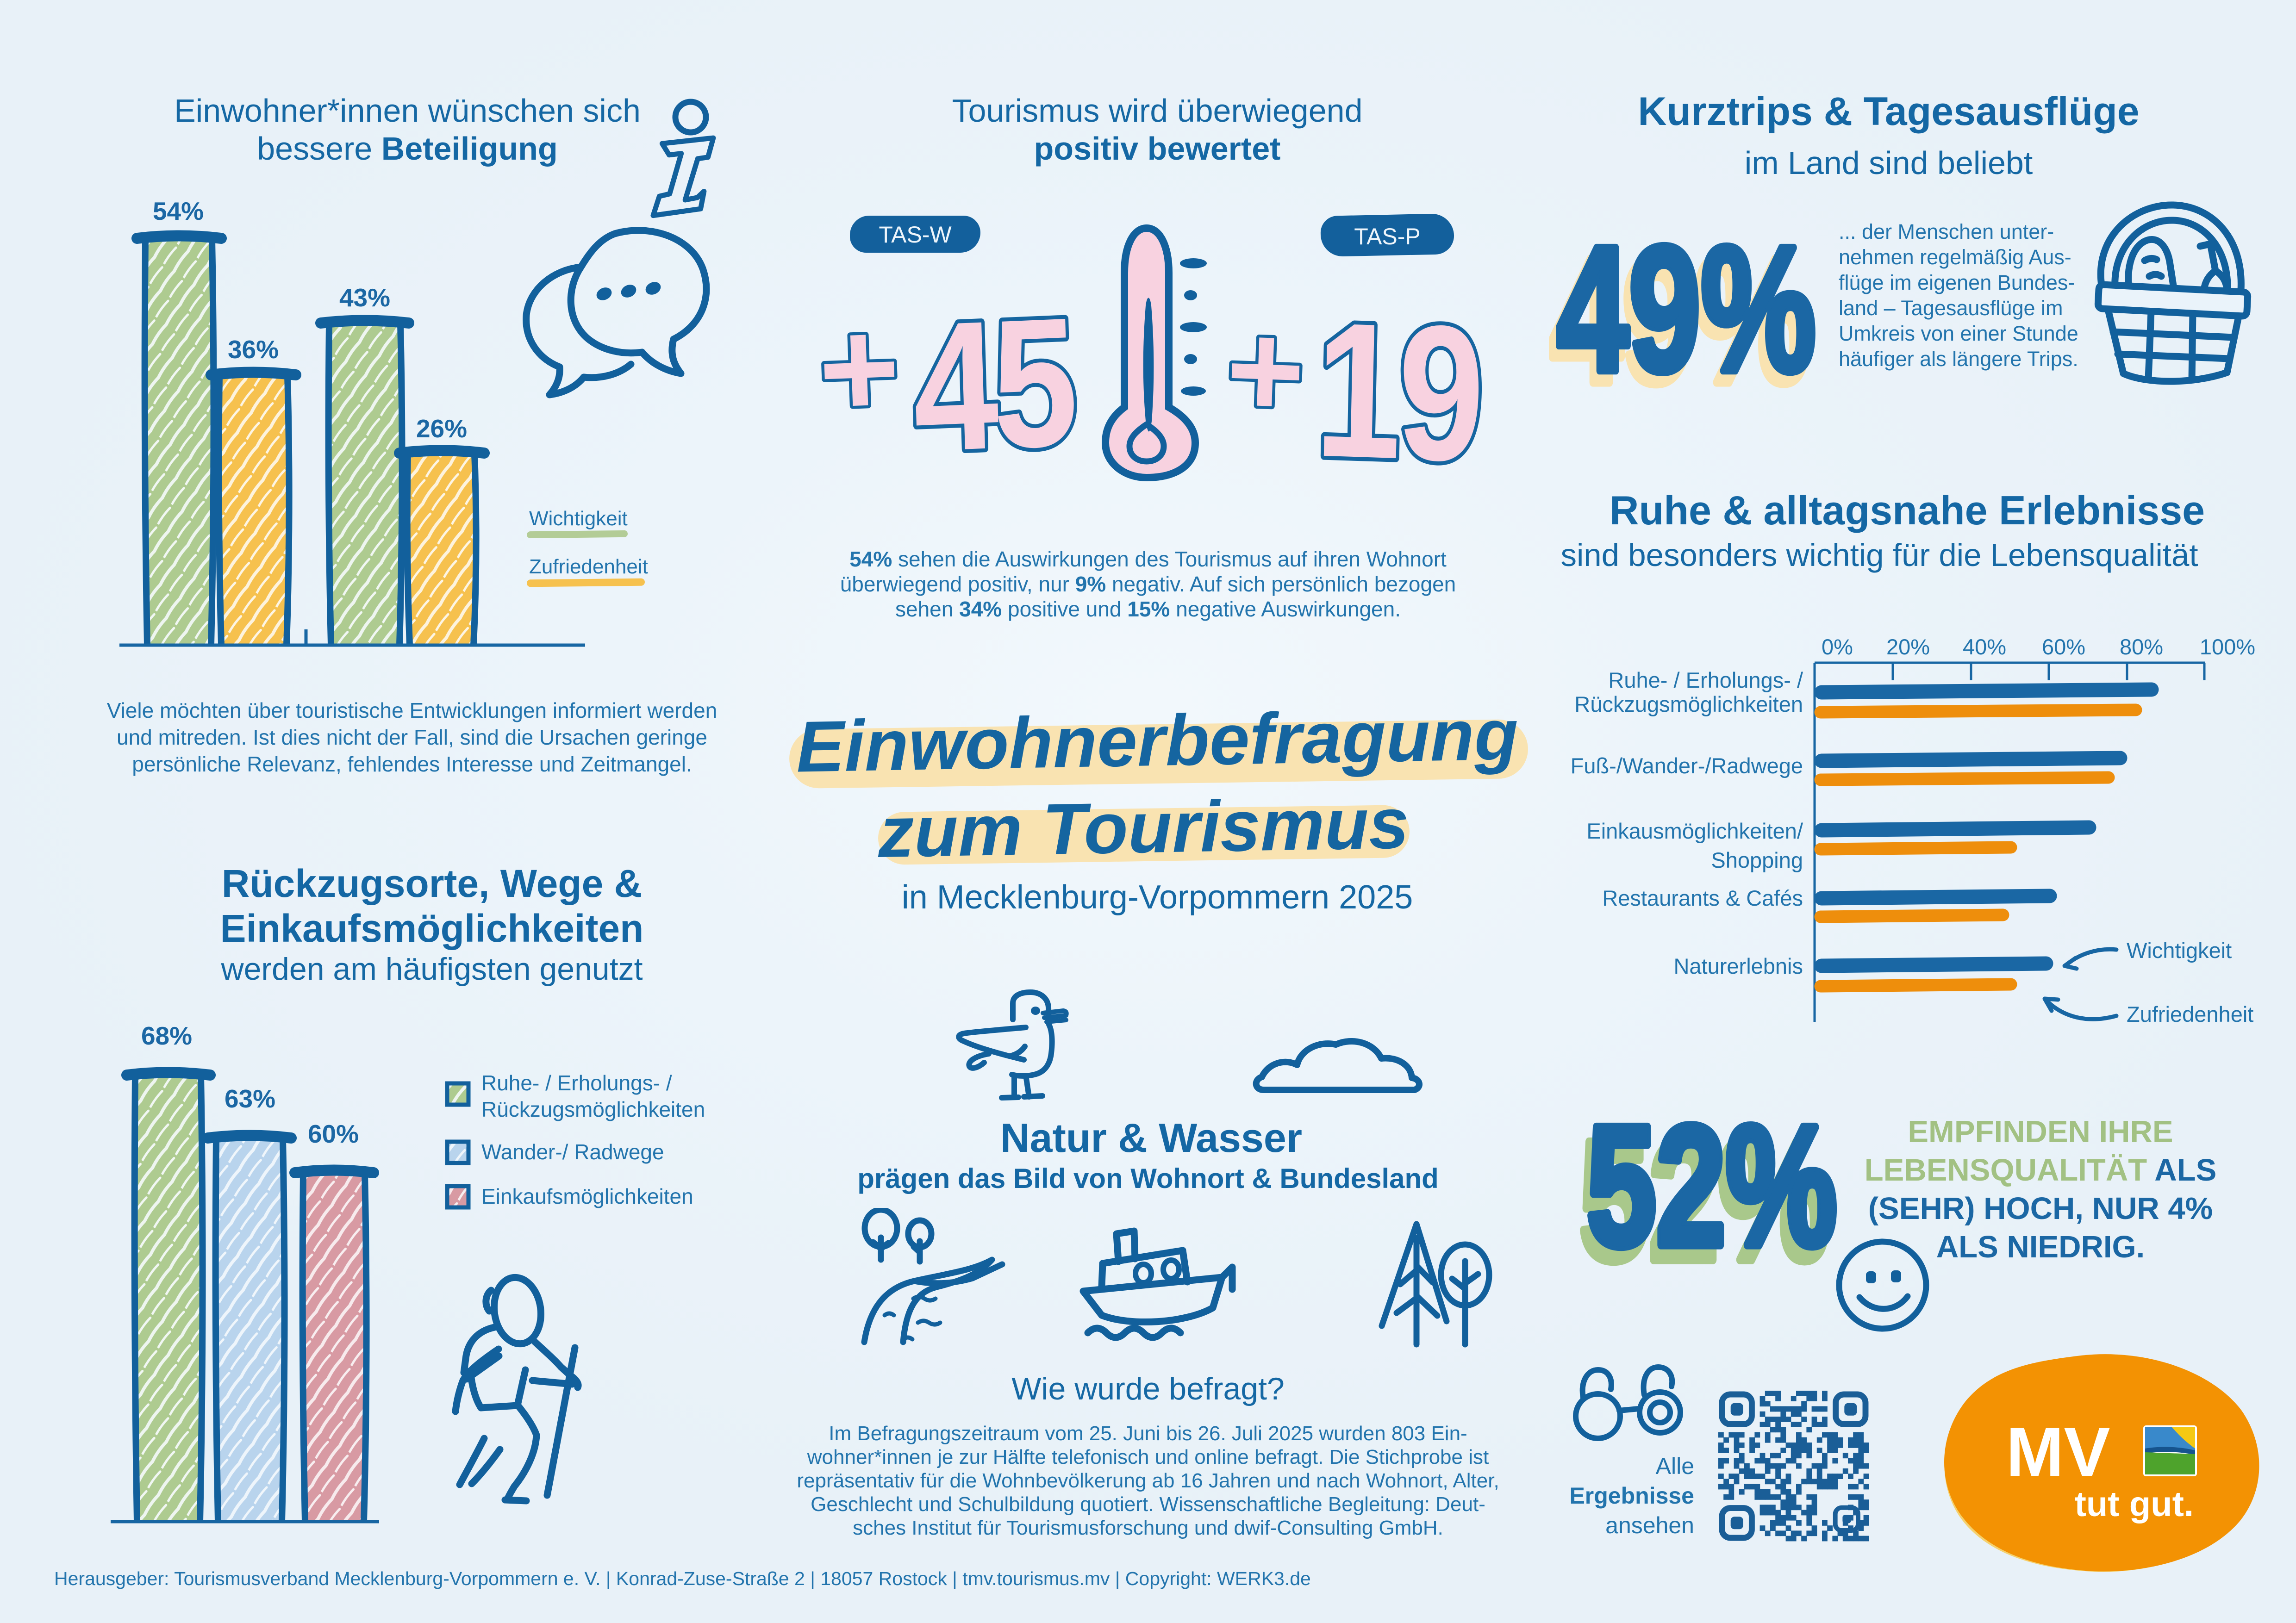  What do you see at coordinates (1694, 831) in the screenshot?
I see `svg-text: Einkausmöglichkeiten/` at bounding box center [1694, 831].